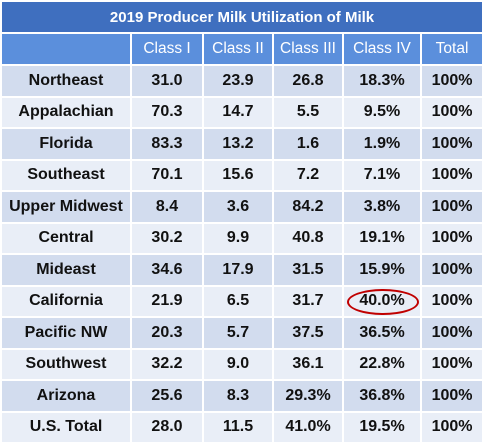  Describe the element at coordinates (66, 175) in the screenshot. I see `region-name-cell: Southeast` at that location.